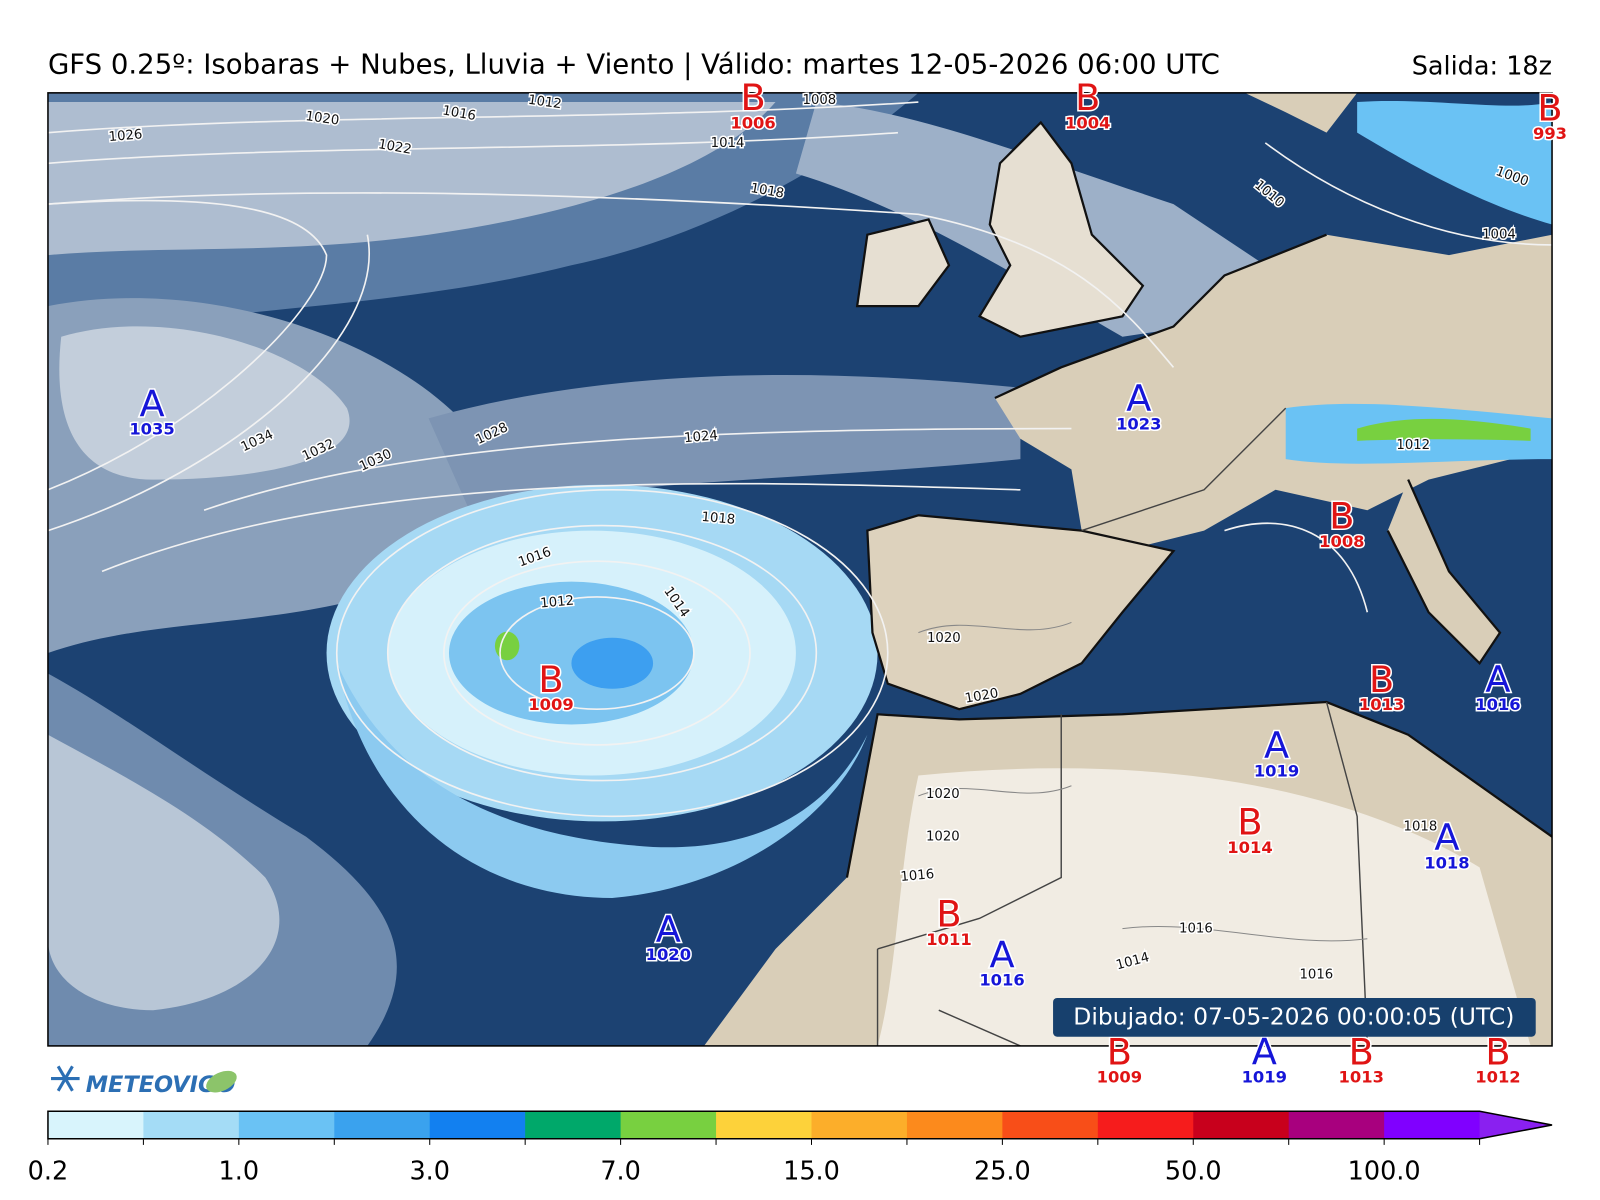  I want to click on isobar-label: 1026, so click(125, 136).